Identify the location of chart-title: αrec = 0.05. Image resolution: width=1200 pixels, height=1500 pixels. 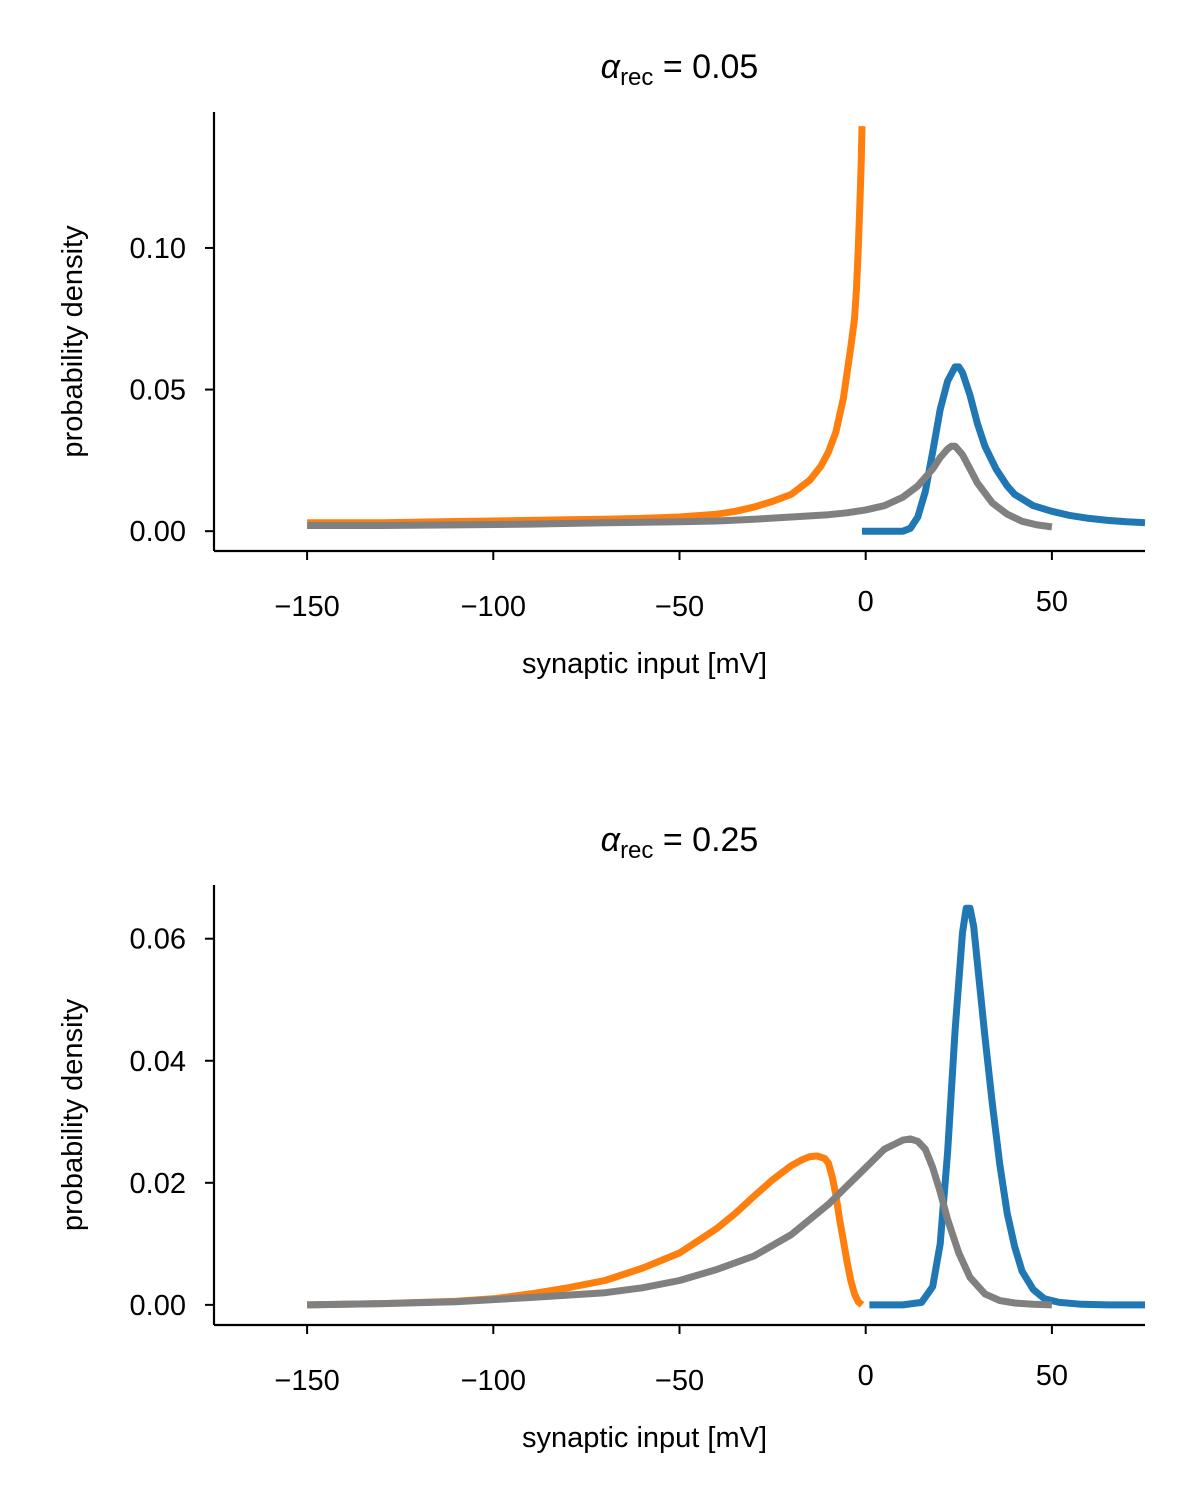
(680, 69).